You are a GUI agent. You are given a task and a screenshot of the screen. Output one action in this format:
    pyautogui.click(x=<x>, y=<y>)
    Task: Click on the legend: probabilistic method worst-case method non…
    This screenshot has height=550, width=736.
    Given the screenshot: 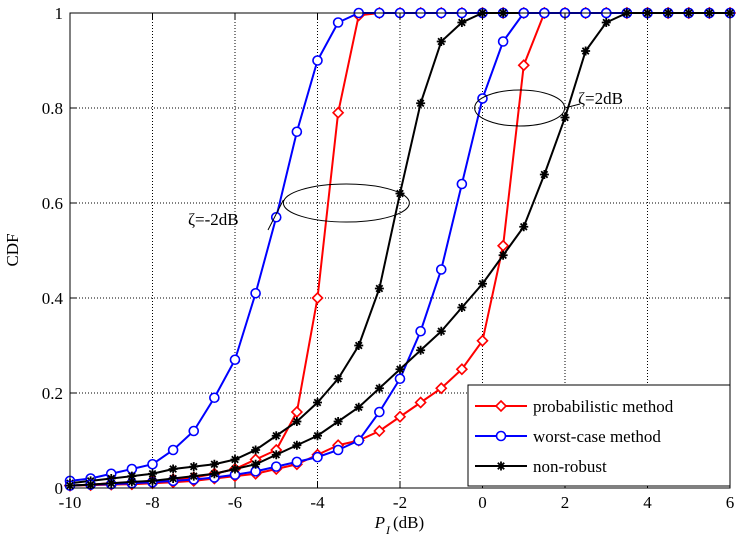 What is the action you would take?
    pyautogui.click(x=599, y=435)
    